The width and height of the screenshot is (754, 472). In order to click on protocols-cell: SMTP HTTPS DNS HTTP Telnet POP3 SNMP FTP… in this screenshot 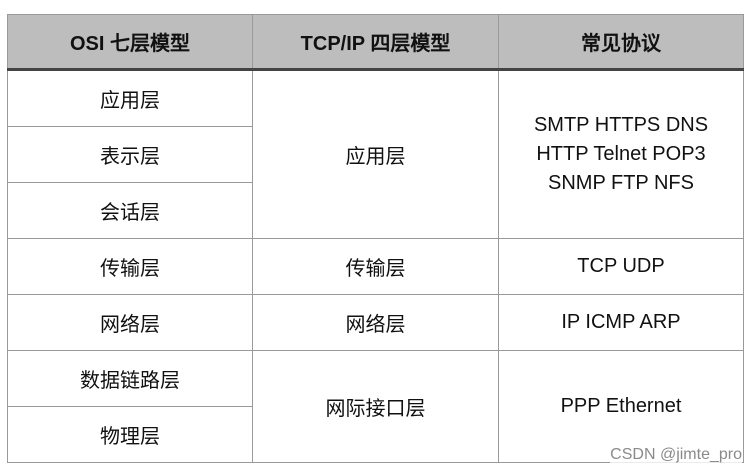, I will do `click(621, 154)`.